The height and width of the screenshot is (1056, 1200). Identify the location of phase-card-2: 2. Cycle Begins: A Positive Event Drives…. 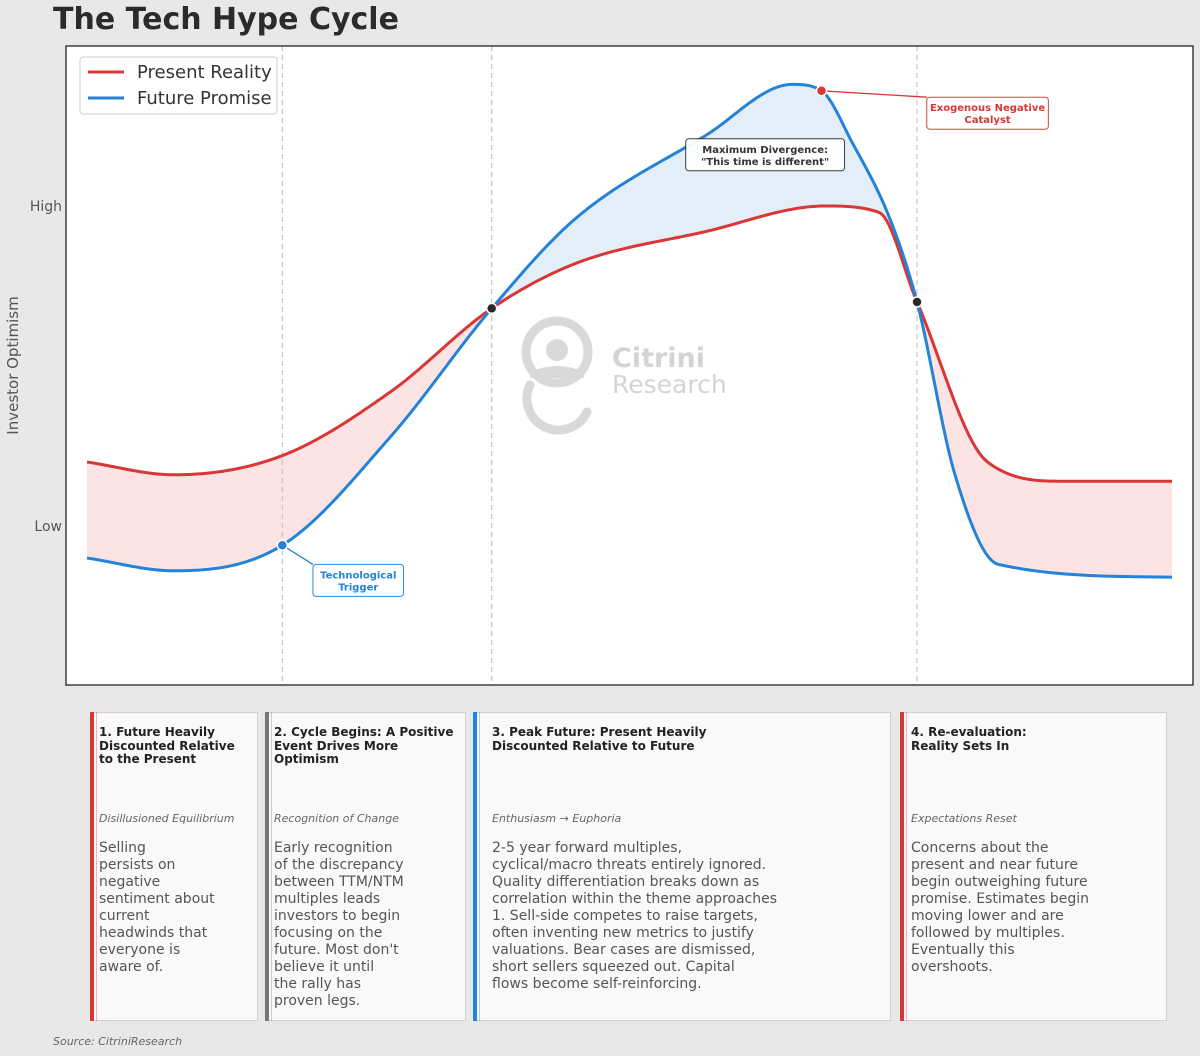
(365, 866).